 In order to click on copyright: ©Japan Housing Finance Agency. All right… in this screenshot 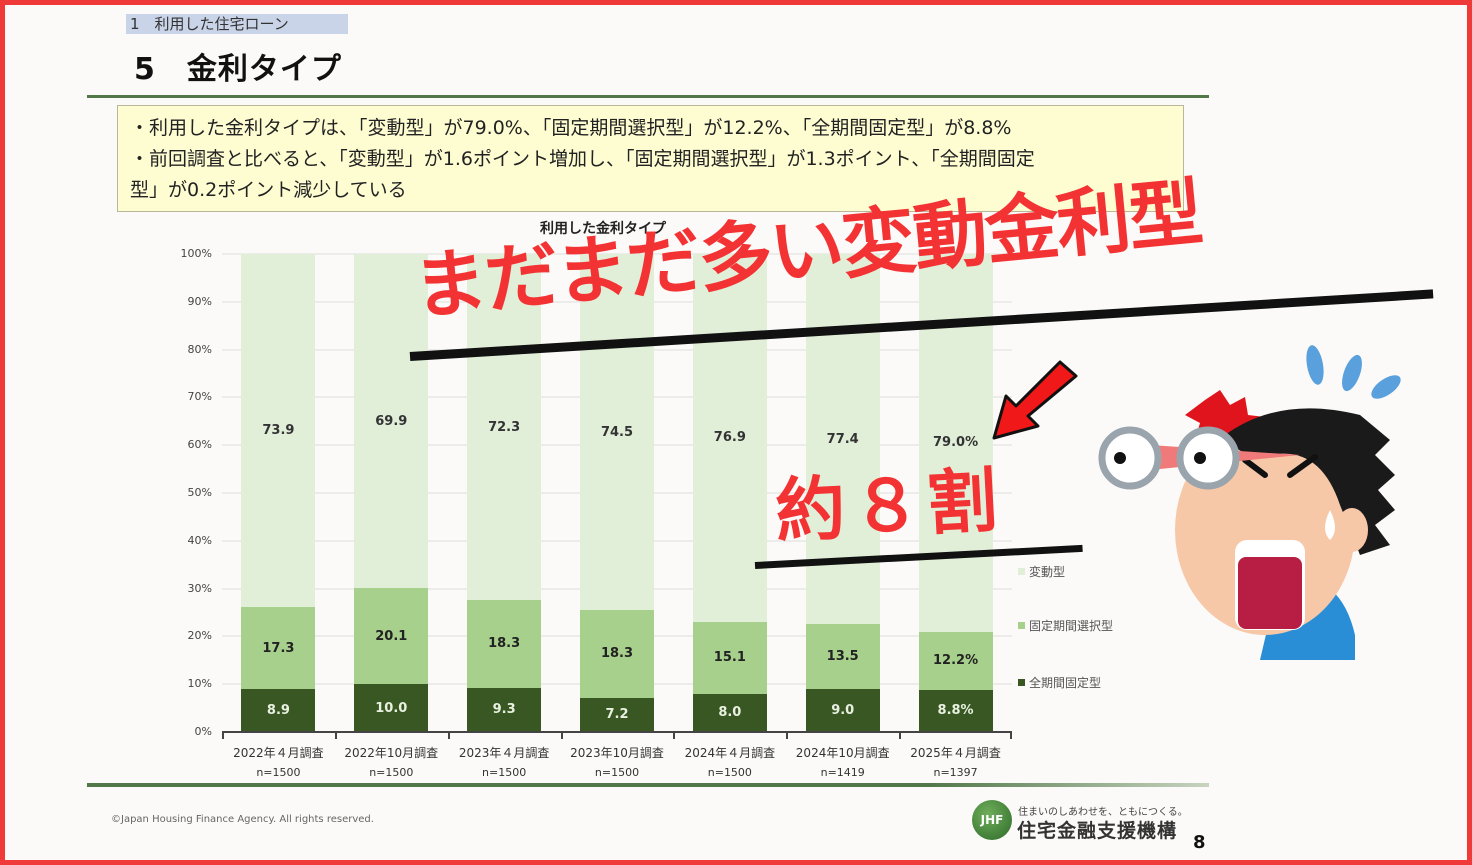, I will do `click(242, 819)`.